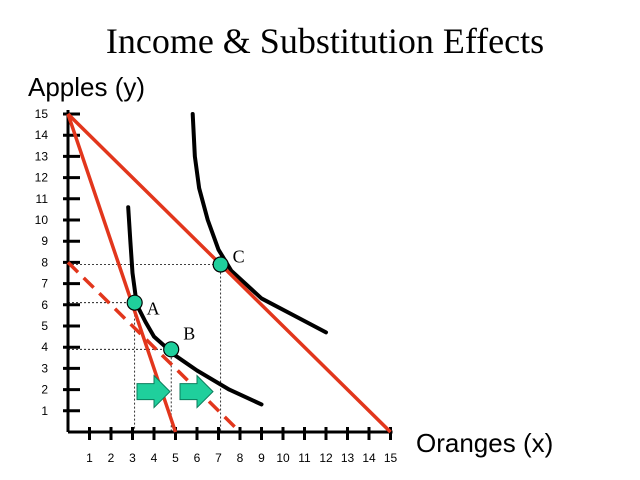 The width and height of the screenshot is (640, 480). What do you see at coordinates (44, 411) in the screenshot?
I see `y-tick-label: 1` at bounding box center [44, 411].